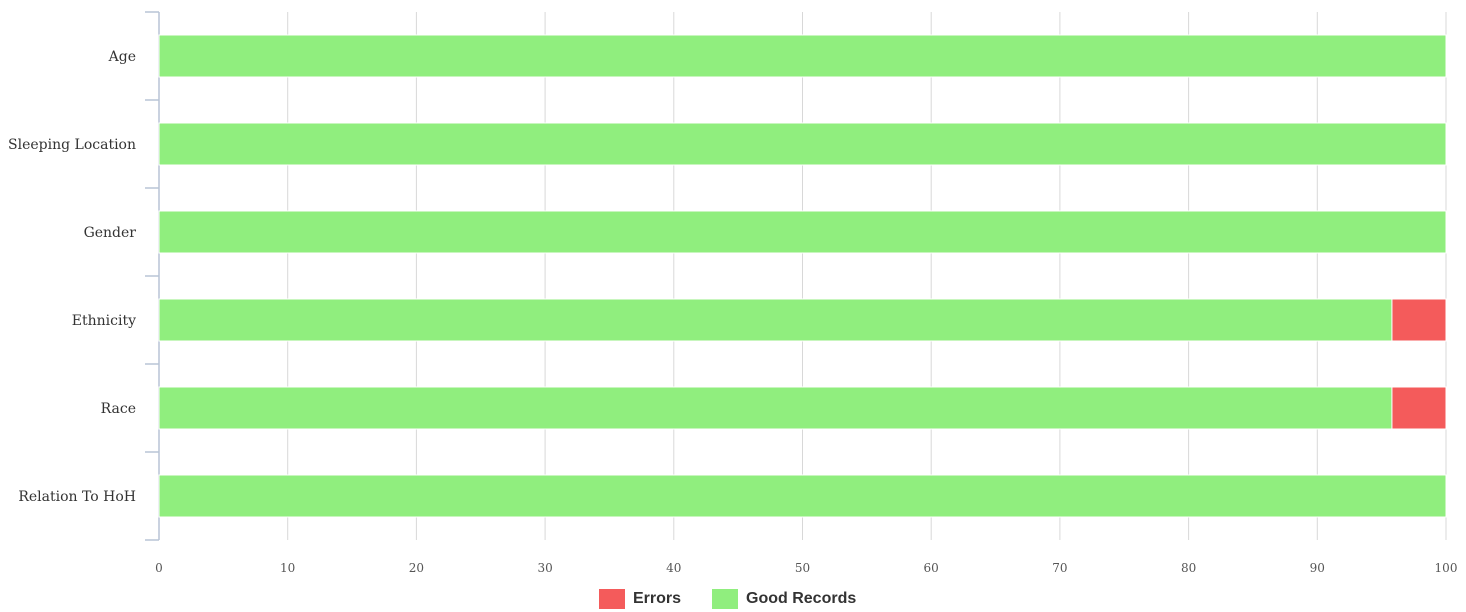  Describe the element at coordinates (416, 568) in the screenshot. I see `x-tick-label: 20` at that location.